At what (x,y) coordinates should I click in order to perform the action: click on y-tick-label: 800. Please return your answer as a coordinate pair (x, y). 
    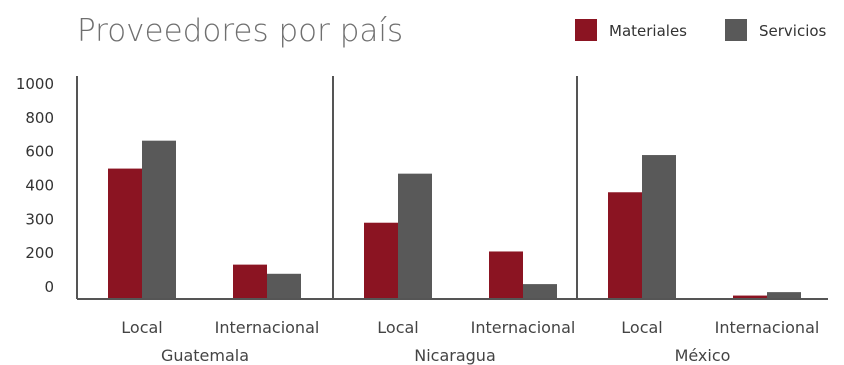
    Looking at the image, I should click on (39, 118).